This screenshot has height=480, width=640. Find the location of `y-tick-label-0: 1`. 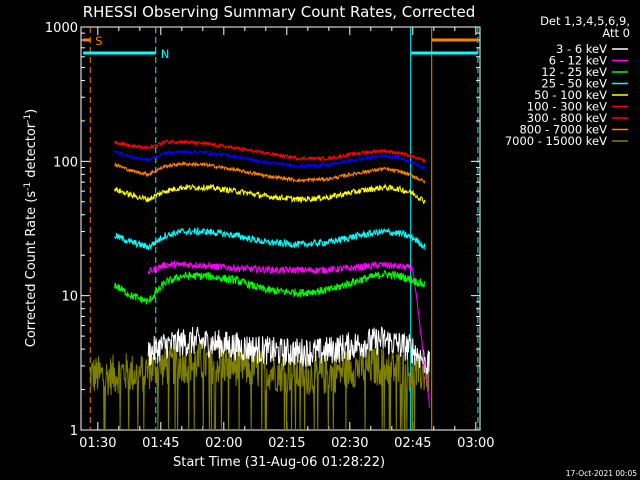

y-tick-label-0: 1 is located at coordinates (74, 431).